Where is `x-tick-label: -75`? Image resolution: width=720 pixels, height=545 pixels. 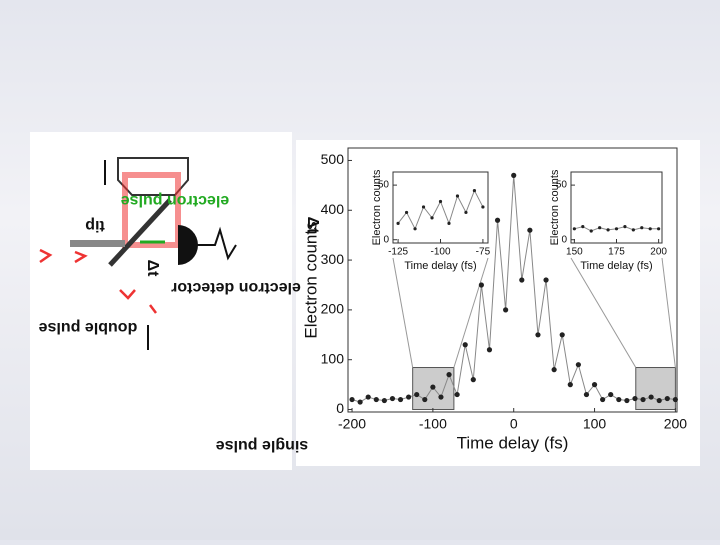
x-tick-label: -75 is located at coordinates (483, 252).